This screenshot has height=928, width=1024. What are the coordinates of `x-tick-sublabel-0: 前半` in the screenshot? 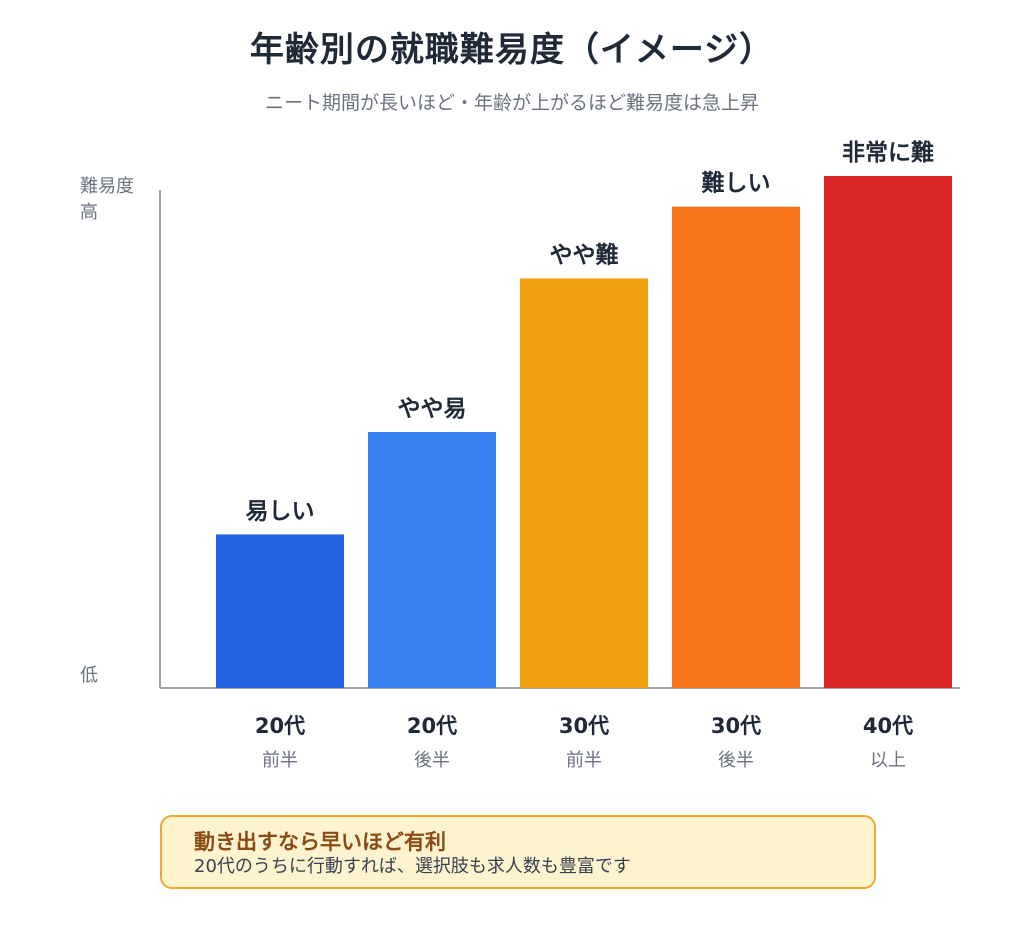 It's located at (280, 760).